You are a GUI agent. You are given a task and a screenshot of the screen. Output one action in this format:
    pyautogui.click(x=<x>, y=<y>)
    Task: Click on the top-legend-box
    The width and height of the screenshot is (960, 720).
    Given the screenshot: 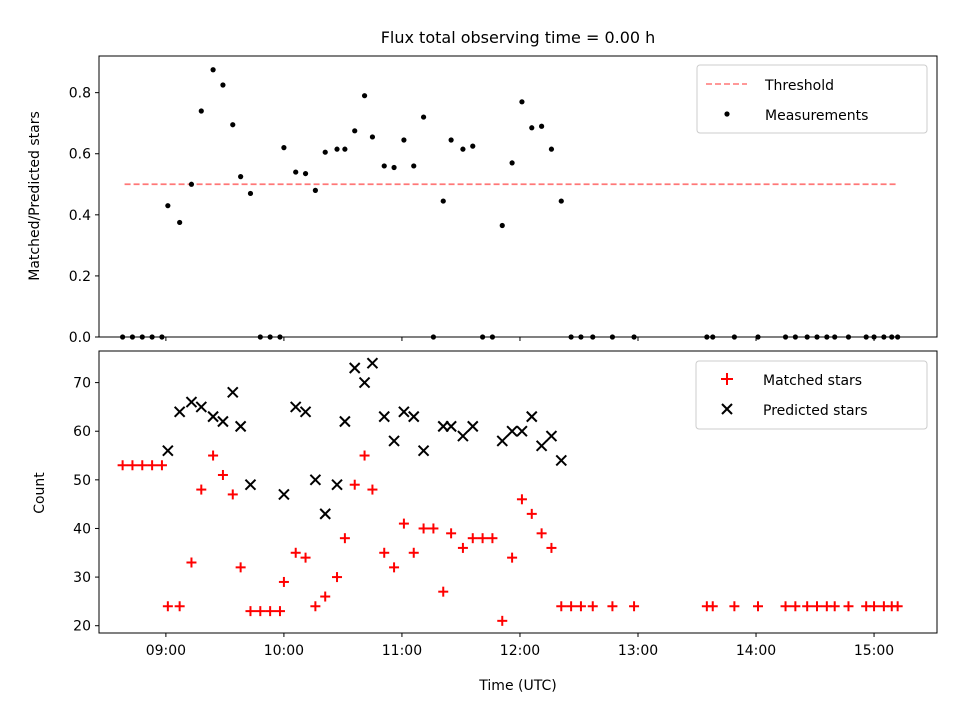 What is the action you would take?
    pyautogui.click(x=812, y=99)
    